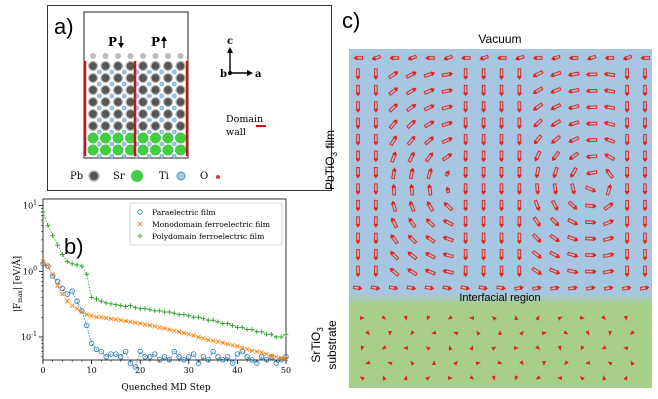 The image size is (658, 399). I want to click on panel-b-label: b), so click(74, 246).